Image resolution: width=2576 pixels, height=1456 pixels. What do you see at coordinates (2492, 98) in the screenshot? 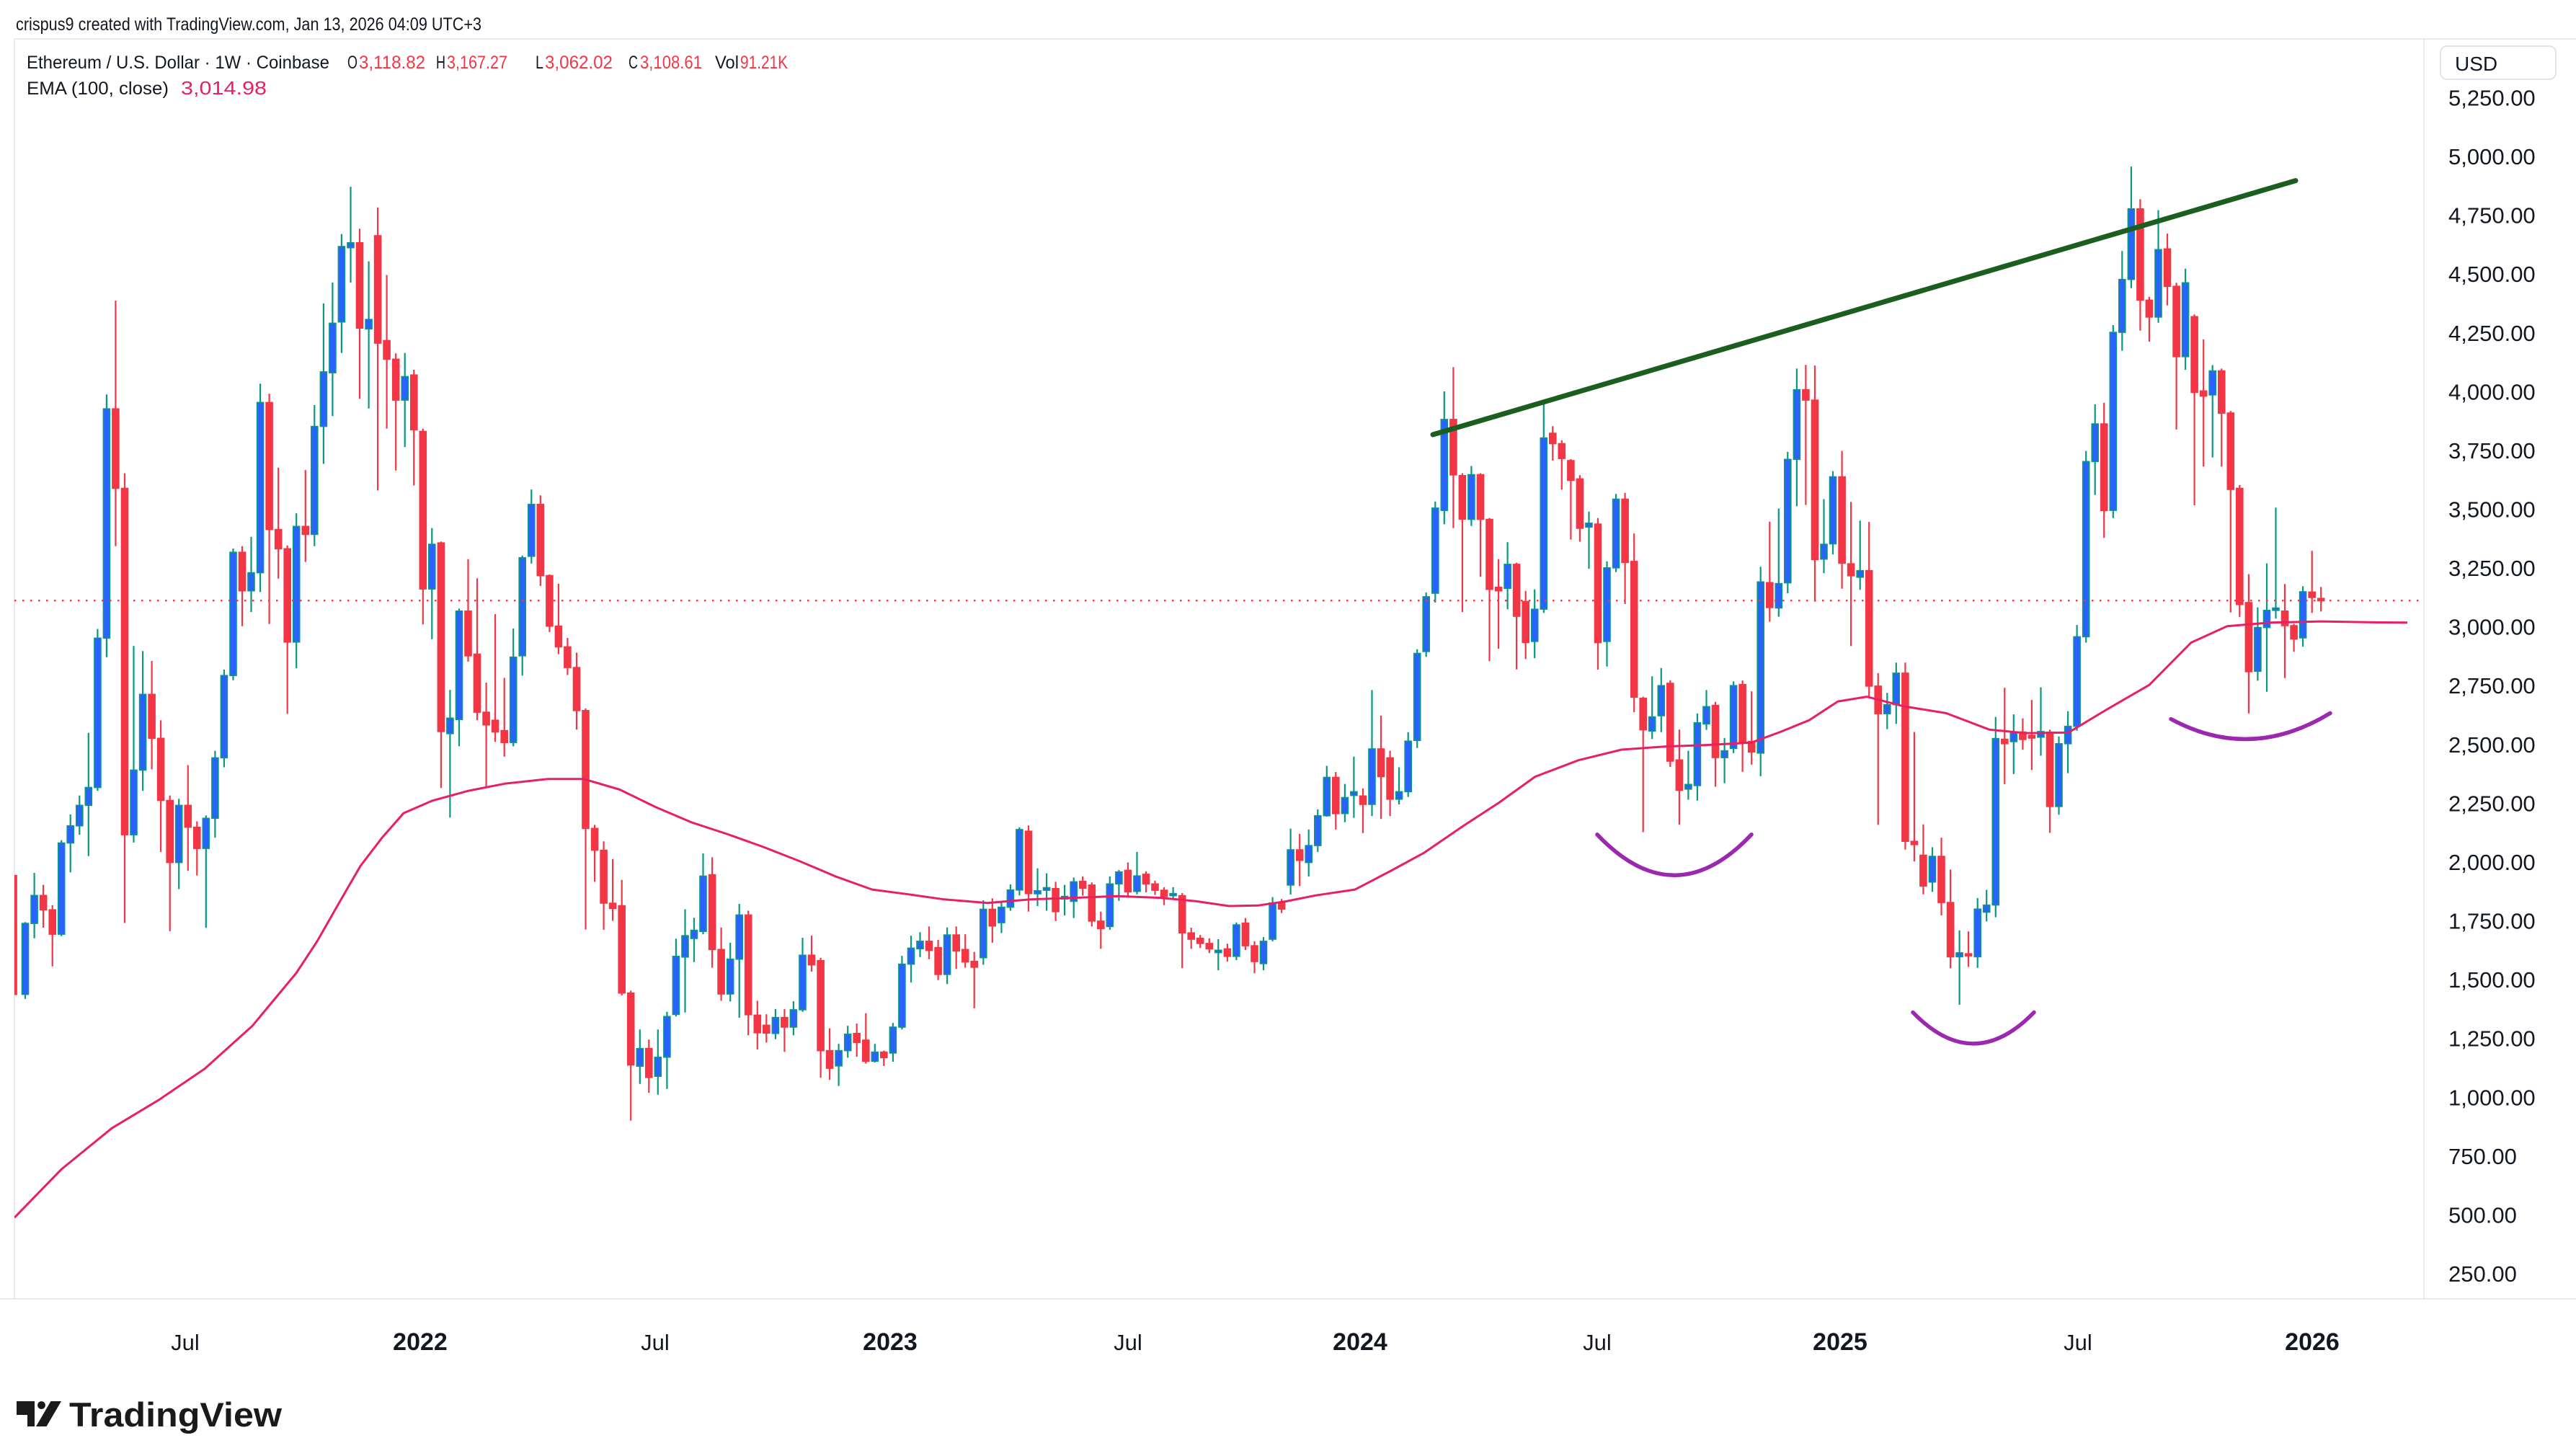
I see `svg-text: 5,250.00` at bounding box center [2492, 98].